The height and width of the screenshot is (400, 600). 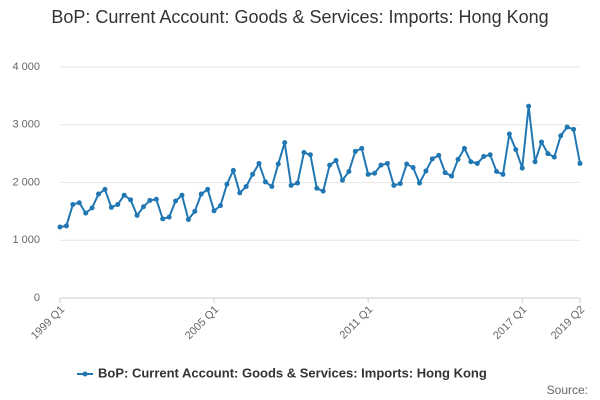 I want to click on y-tick-label: 3 000, so click(x=26, y=125).